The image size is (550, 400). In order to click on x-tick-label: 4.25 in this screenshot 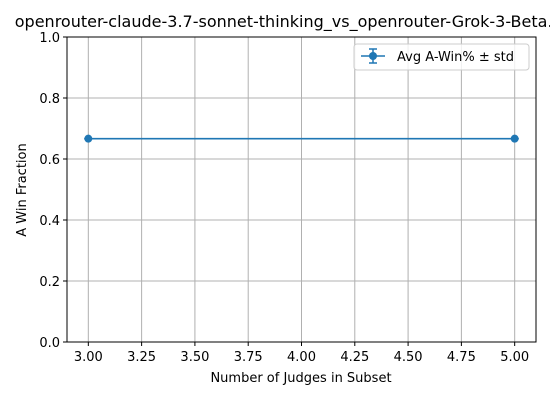, I will do `click(354, 357)`.